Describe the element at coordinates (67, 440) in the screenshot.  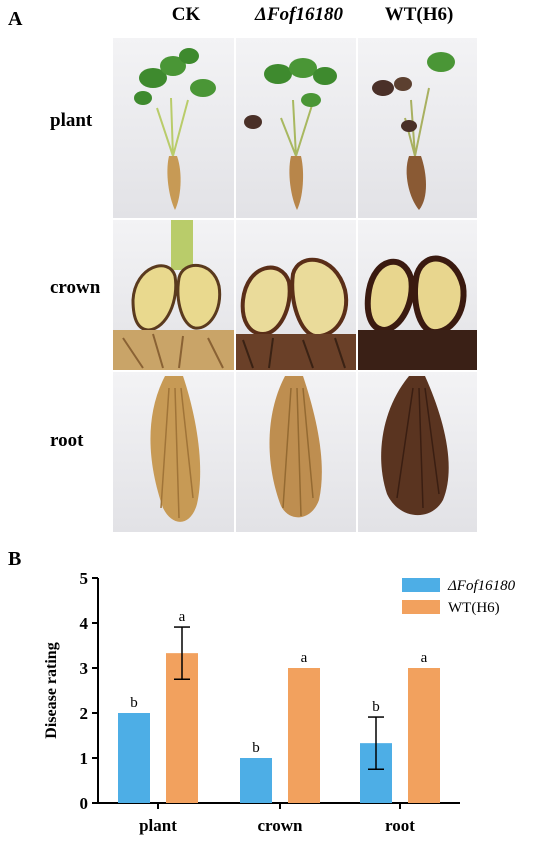
I see `row-header-root: root` at that location.